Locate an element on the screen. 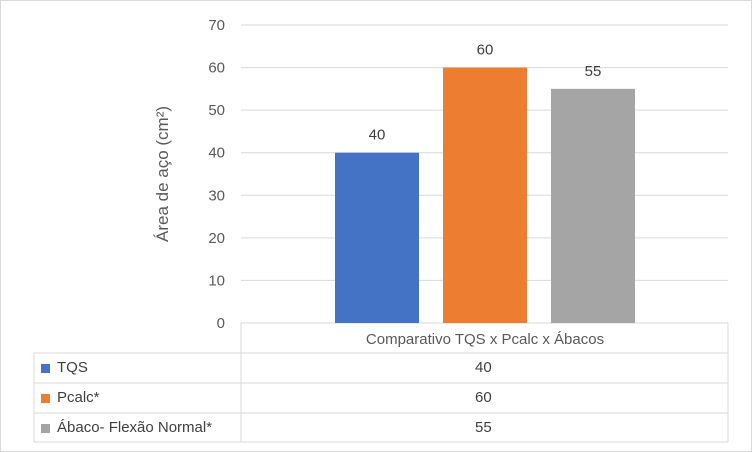  y-tick-label: 70 is located at coordinates (216, 25).